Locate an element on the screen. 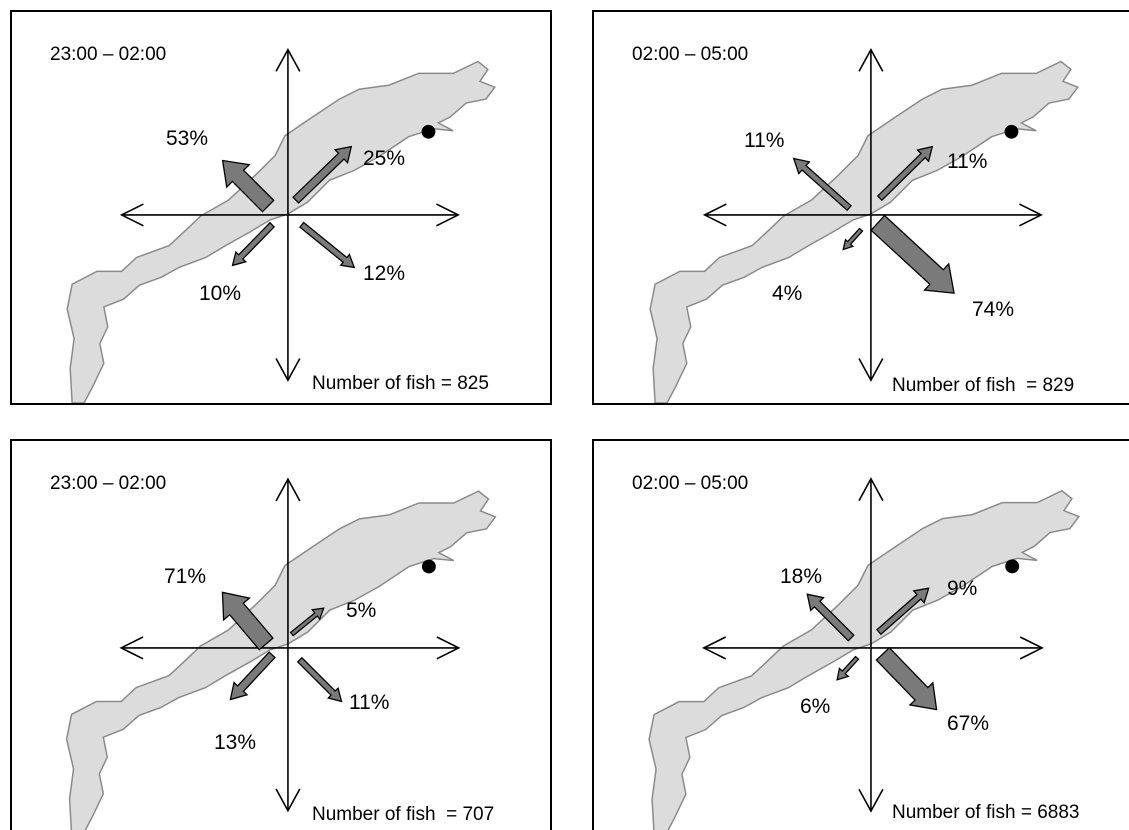 This screenshot has width=1129, height=830. panel-4-pct-sw: 6% is located at coordinates (815, 706).